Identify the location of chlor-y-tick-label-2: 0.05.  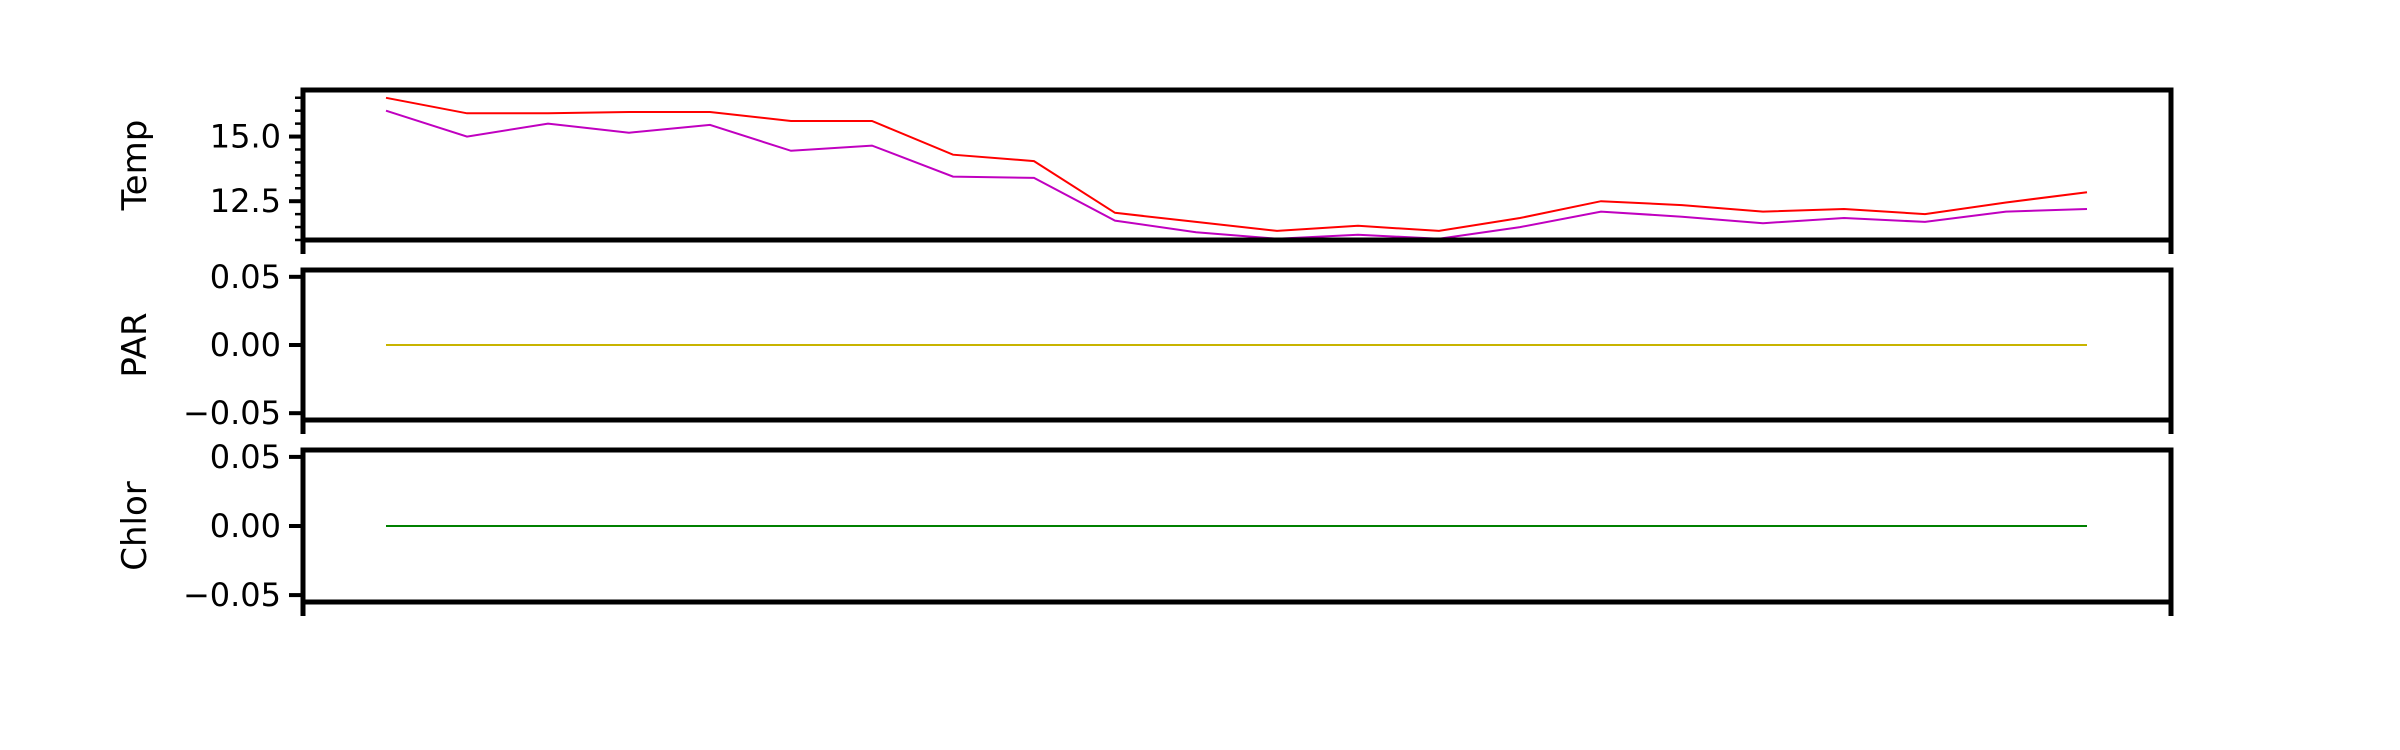
(245, 457).